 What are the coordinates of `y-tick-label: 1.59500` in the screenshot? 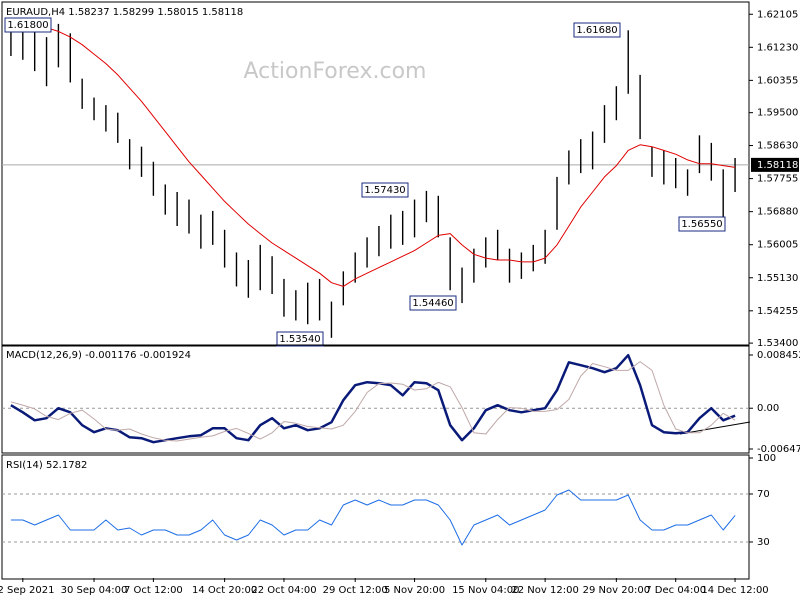 It's located at (777, 113).